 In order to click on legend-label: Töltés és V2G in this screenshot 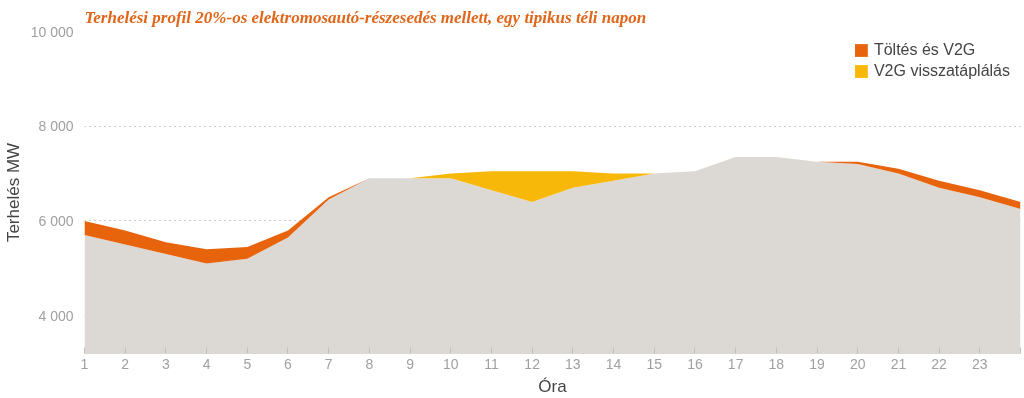, I will do `click(924, 50)`.